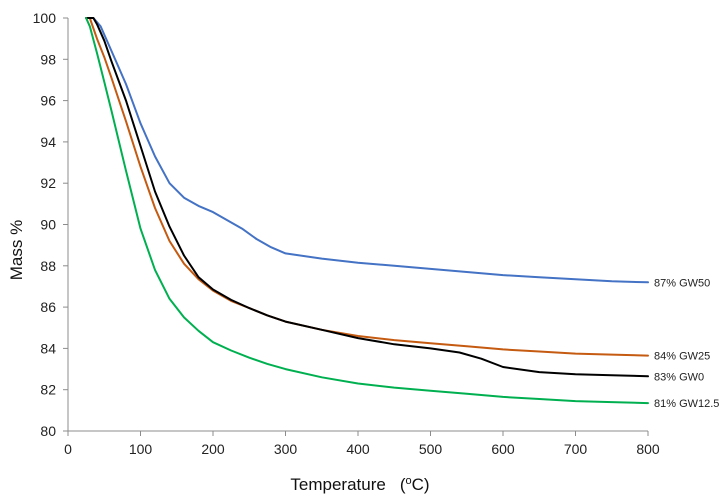  What do you see at coordinates (418, 484) in the screenshot?
I see `x-axis-unit-symbol: C` at bounding box center [418, 484].